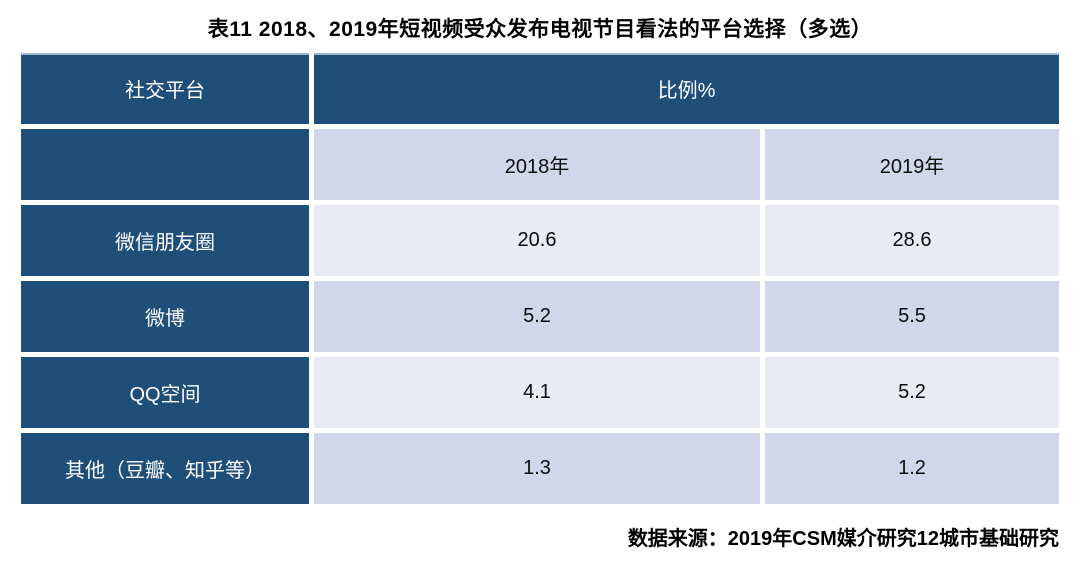 The width and height of the screenshot is (1080, 563). What do you see at coordinates (537, 164) in the screenshot?
I see `year-header-2018: 2018年` at bounding box center [537, 164].